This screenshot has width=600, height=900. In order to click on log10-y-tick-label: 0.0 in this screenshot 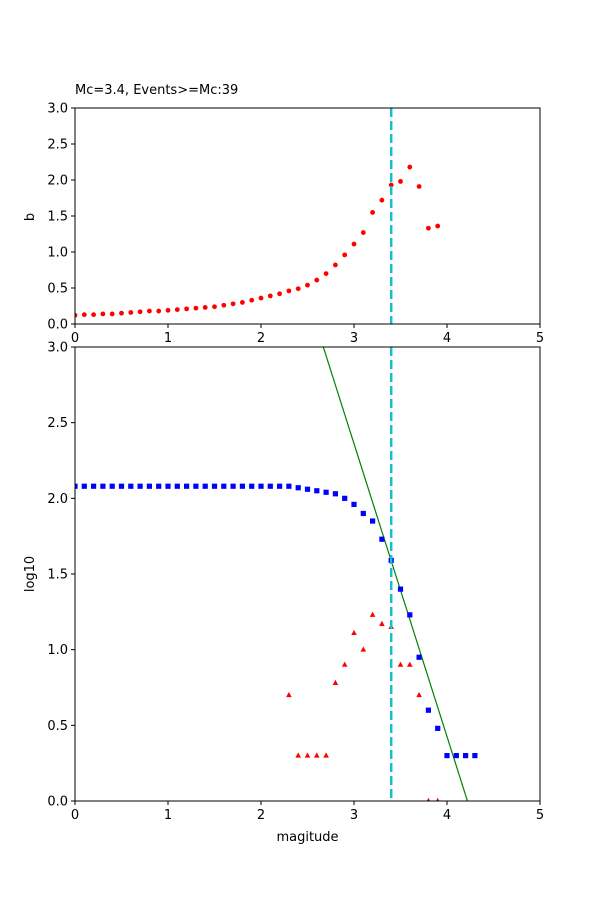, I will do `click(57, 802)`.